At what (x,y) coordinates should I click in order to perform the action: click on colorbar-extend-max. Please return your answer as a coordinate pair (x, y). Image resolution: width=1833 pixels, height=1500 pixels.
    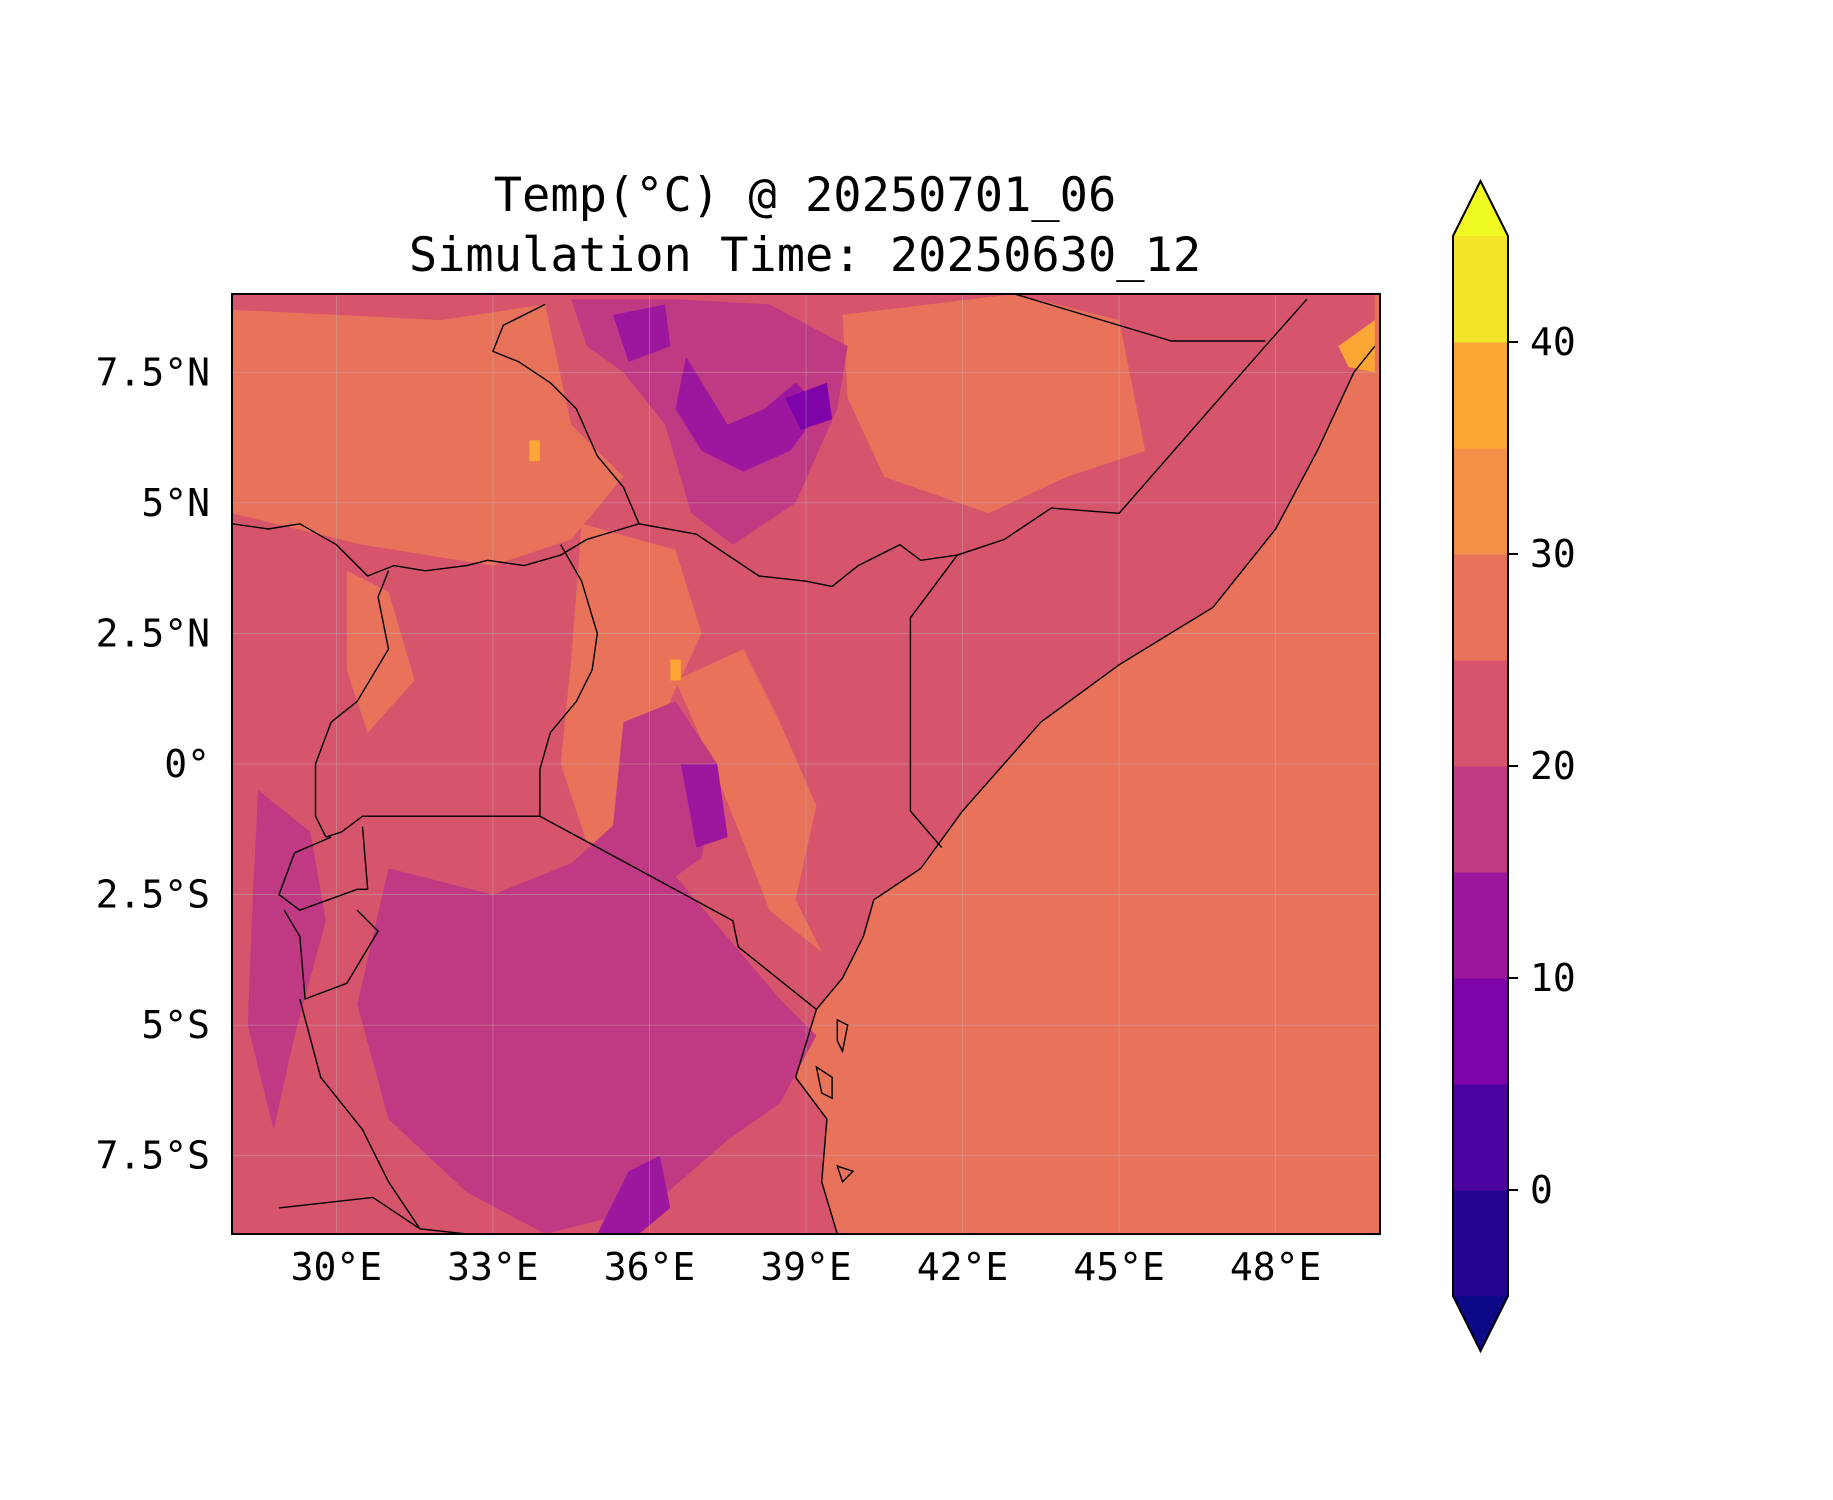
    Looking at the image, I should click on (1480, 208).